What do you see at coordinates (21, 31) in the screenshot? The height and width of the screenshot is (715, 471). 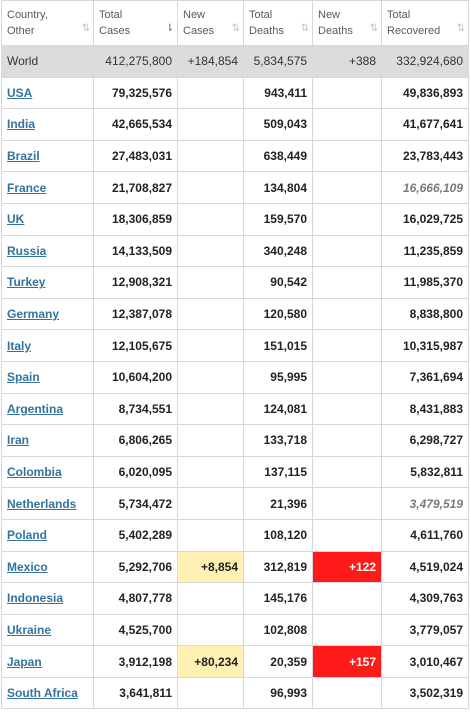 I see `header-label-line2: Other` at bounding box center [21, 31].